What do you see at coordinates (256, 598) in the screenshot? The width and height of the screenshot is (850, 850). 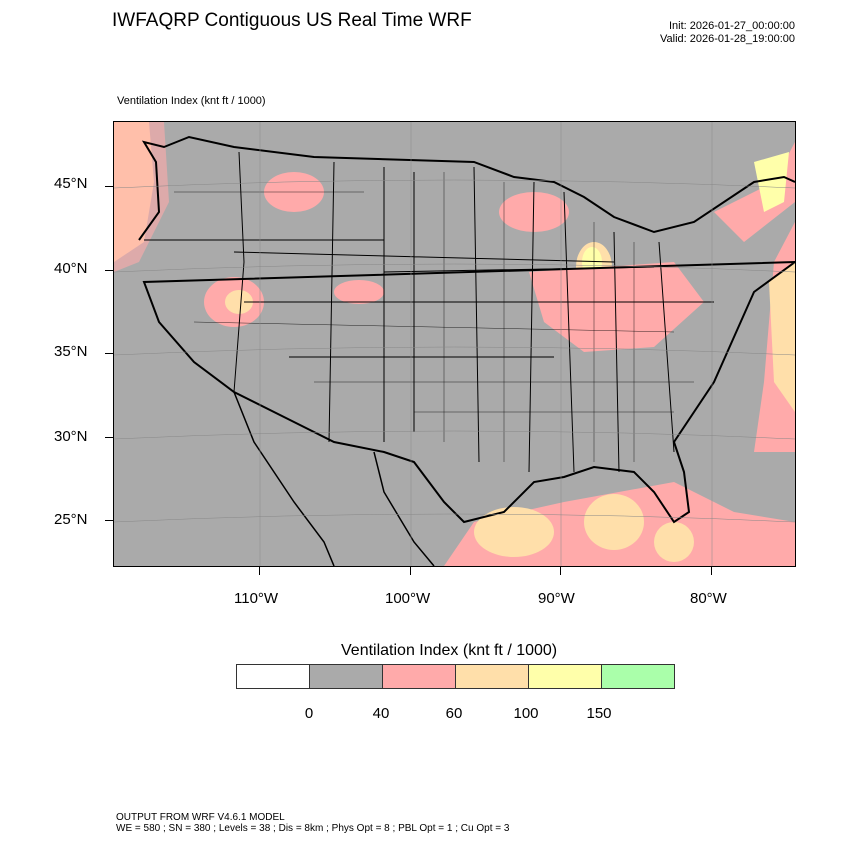 I see `lon-label: 110°W` at bounding box center [256, 598].